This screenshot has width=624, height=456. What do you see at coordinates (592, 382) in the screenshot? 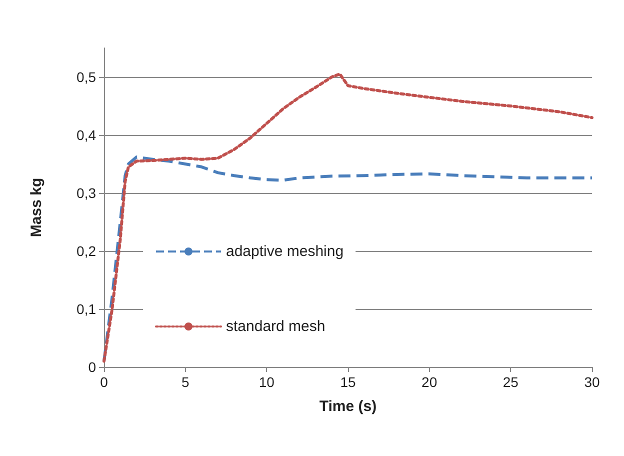
I see `x-tick-label: 30` at bounding box center [592, 382].